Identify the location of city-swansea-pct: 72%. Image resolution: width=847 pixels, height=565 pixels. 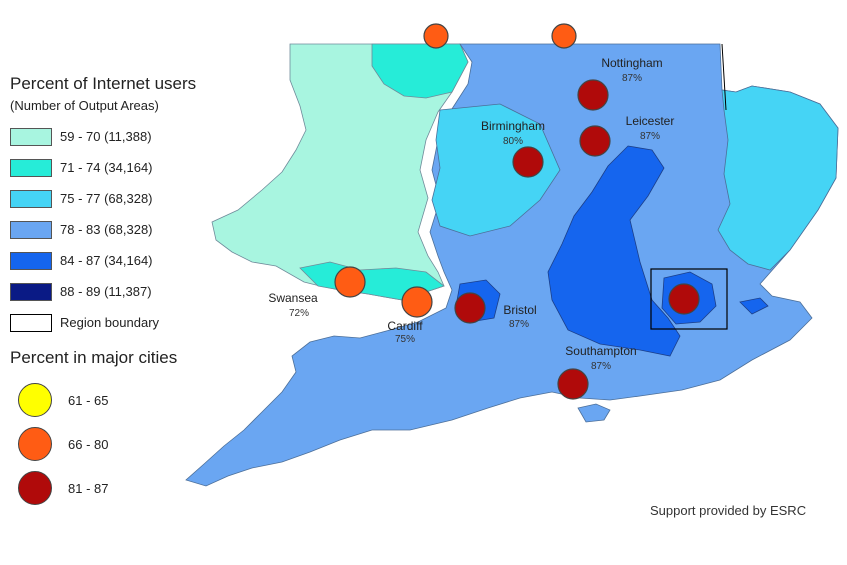
(299, 313).